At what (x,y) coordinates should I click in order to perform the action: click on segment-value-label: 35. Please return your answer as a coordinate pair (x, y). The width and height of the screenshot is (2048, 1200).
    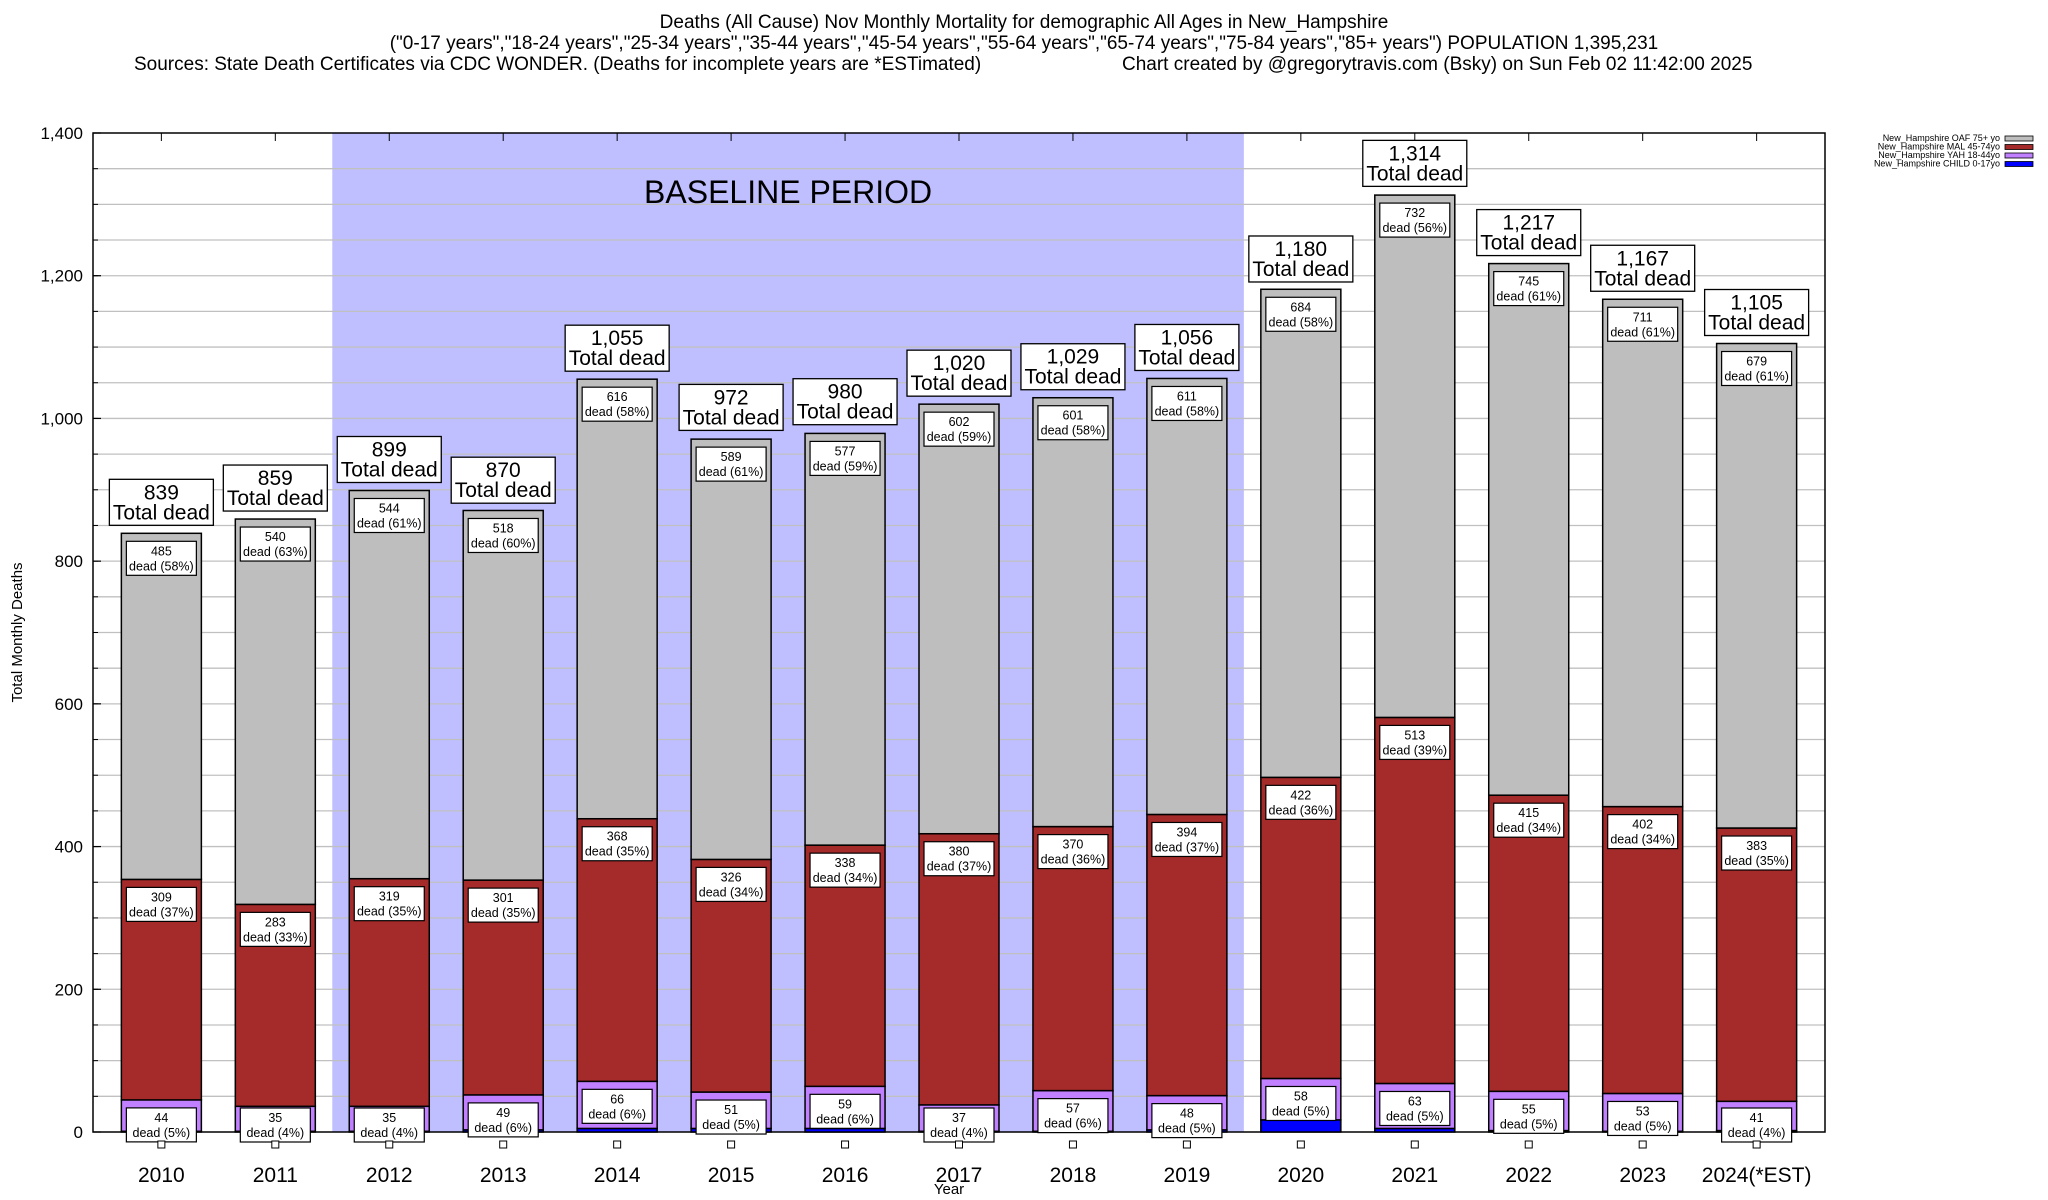
    Looking at the image, I should click on (275, 1118).